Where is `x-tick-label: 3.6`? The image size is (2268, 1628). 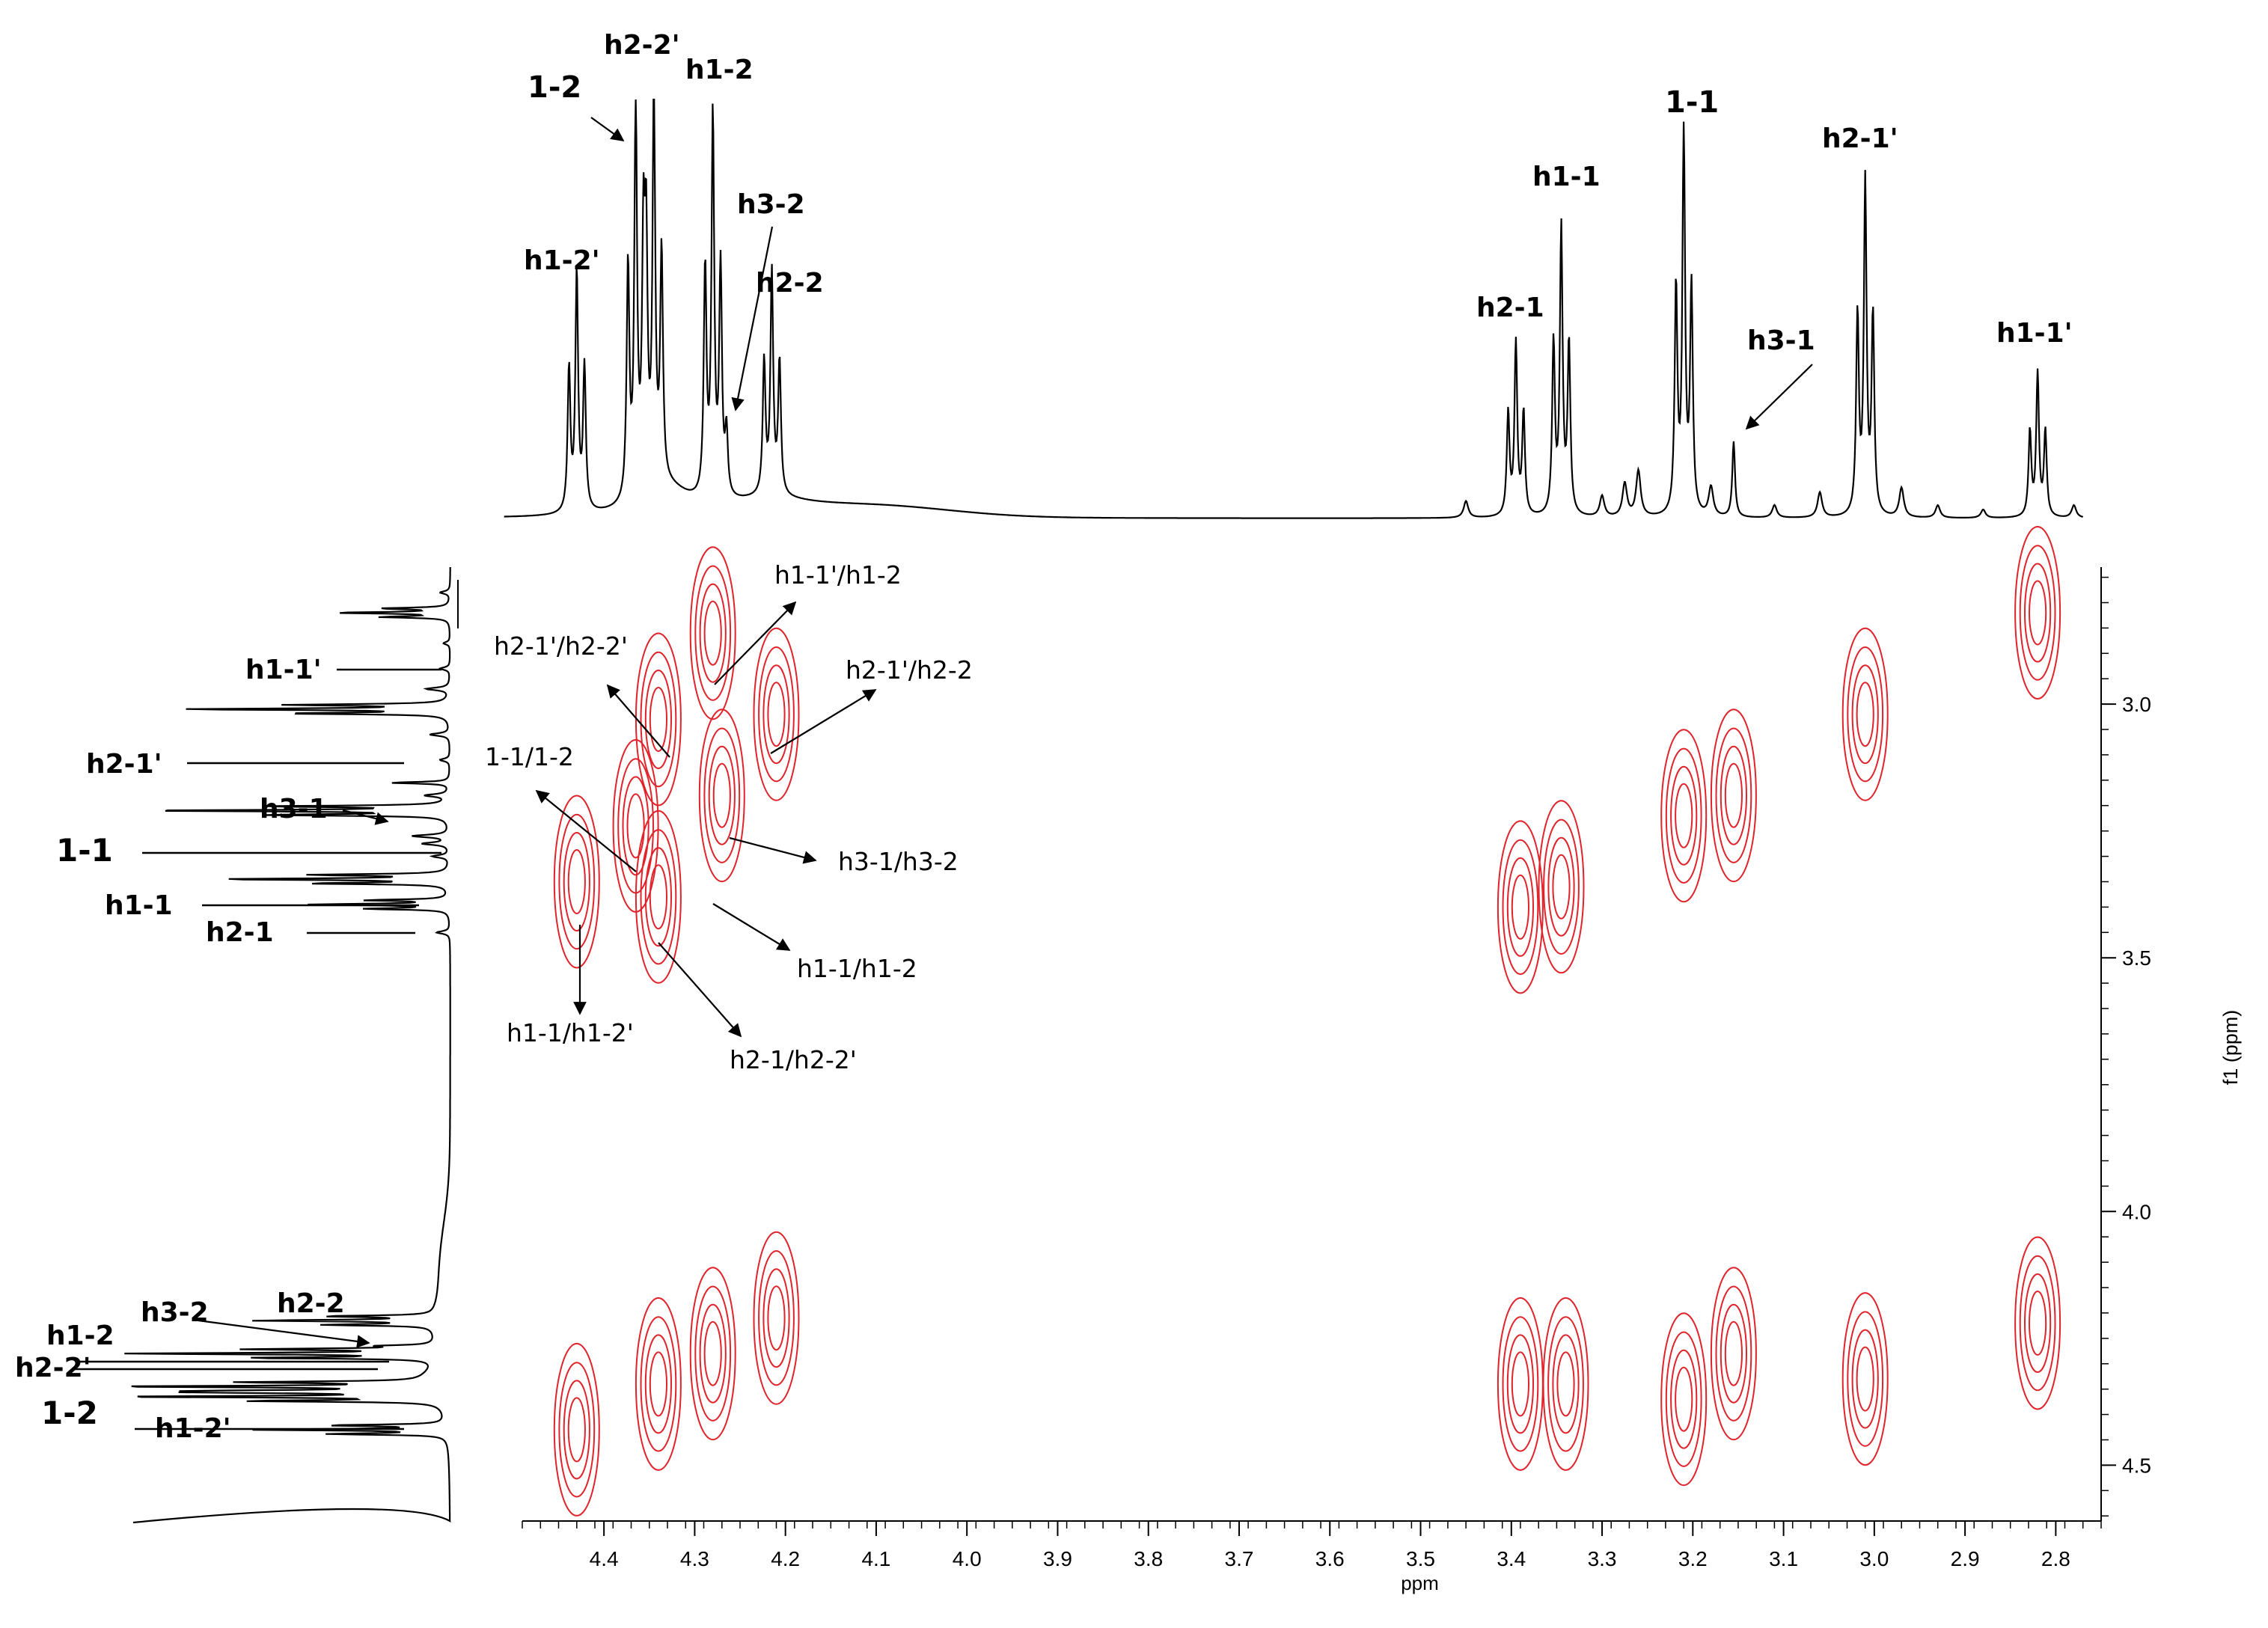
x-tick-label: 3.6 is located at coordinates (1330, 1558).